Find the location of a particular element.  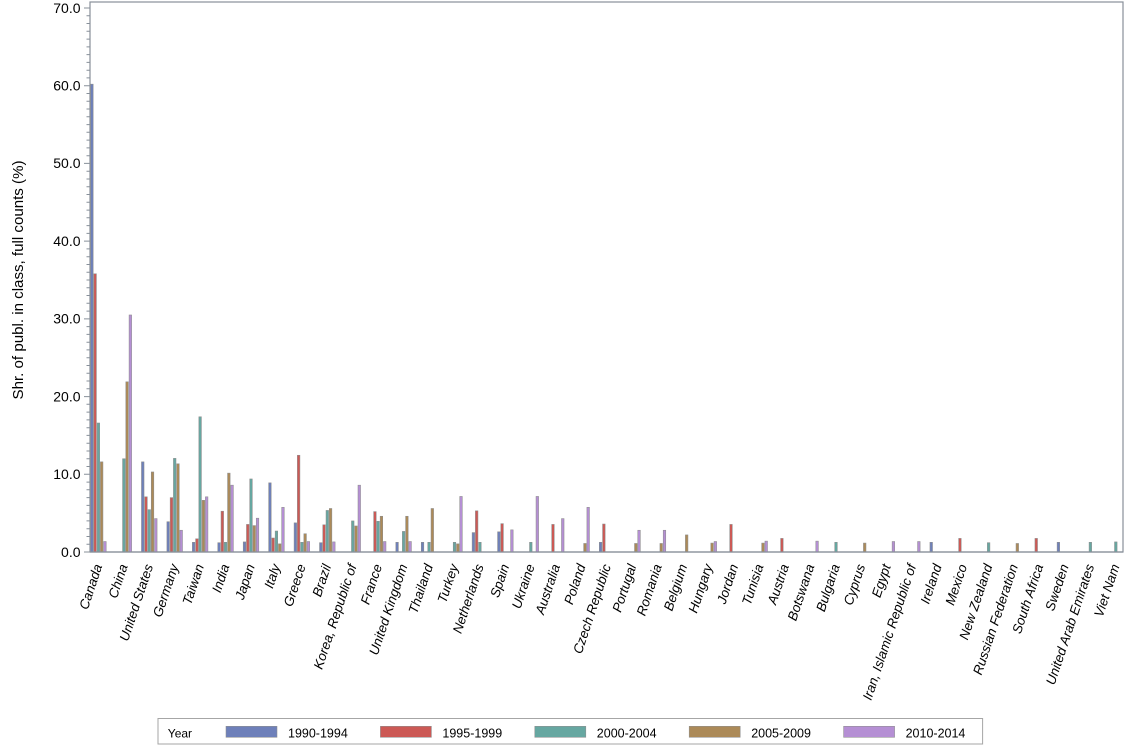

svg-text: 10.0 is located at coordinates (66, 474).